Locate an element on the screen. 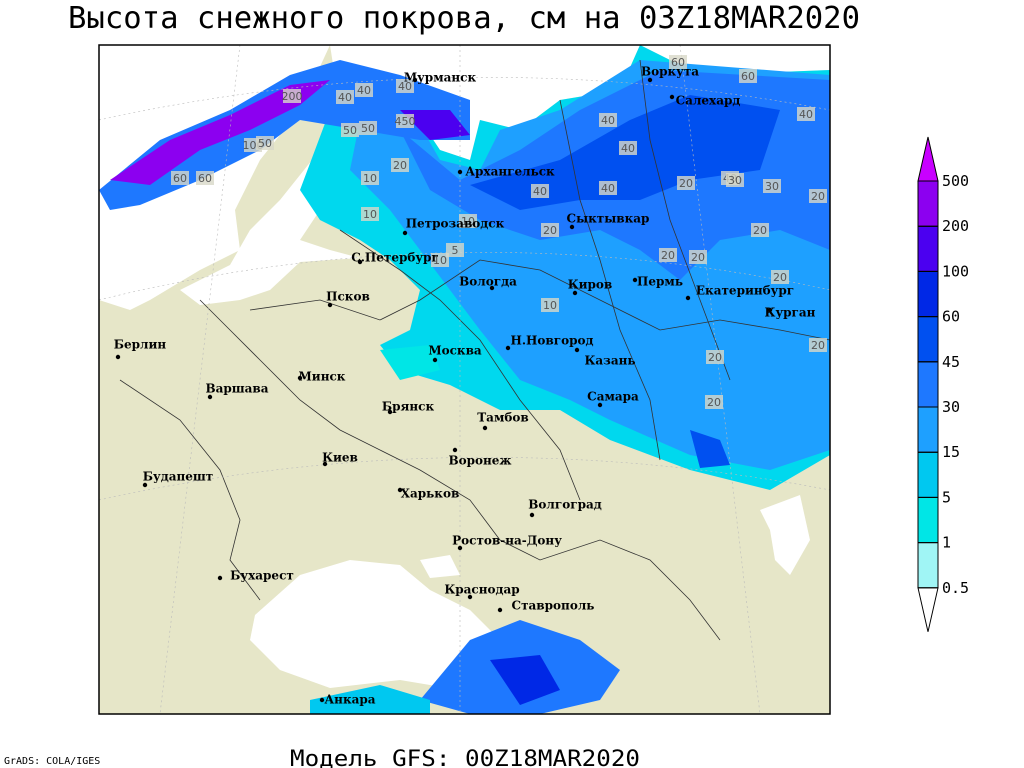 This screenshot has height=768, width=1024. legend-label: 1 is located at coordinates (946, 543).